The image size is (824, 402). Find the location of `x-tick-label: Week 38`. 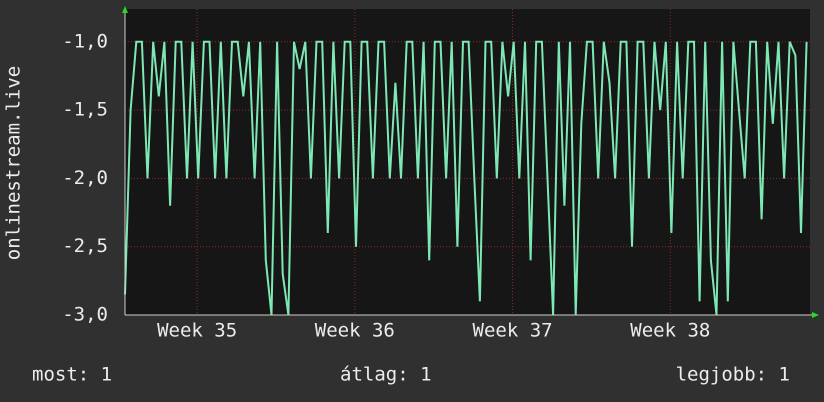

x-tick-label: Week 38 is located at coordinates (670, 331).